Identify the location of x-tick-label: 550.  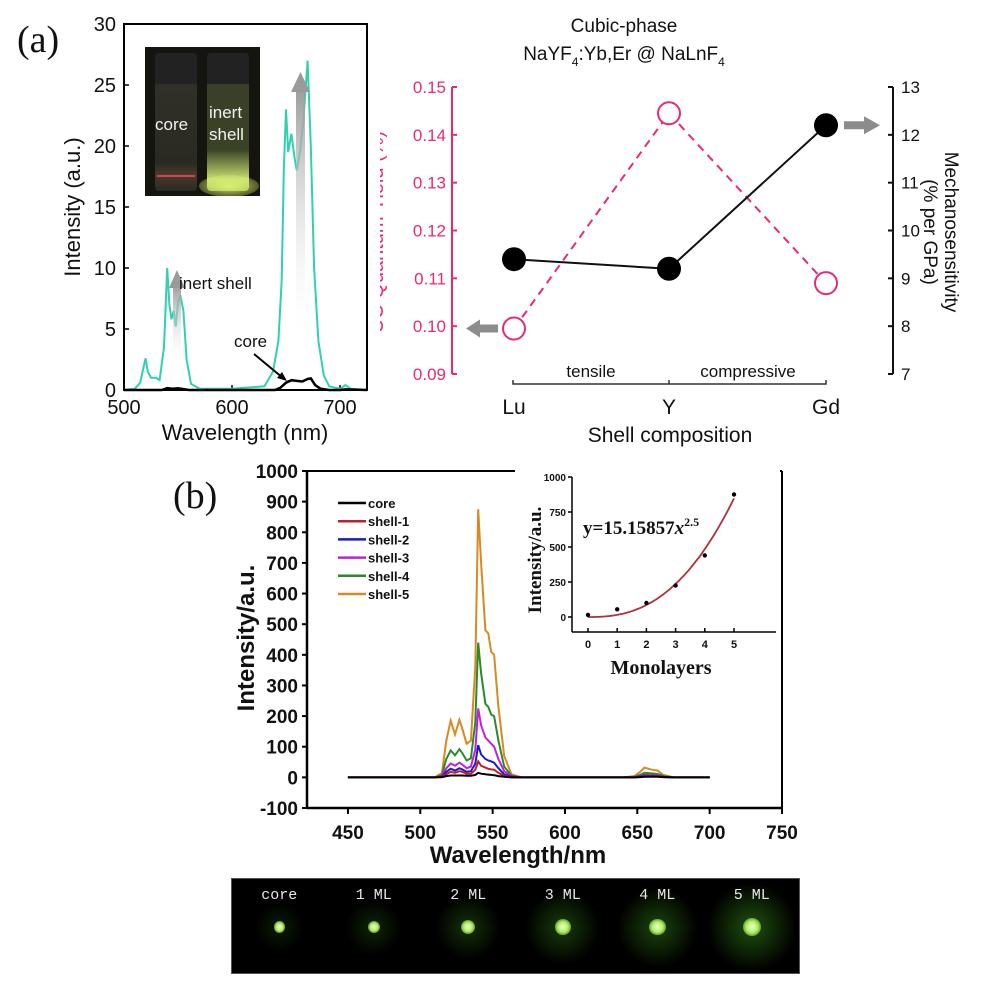
(493, 833).